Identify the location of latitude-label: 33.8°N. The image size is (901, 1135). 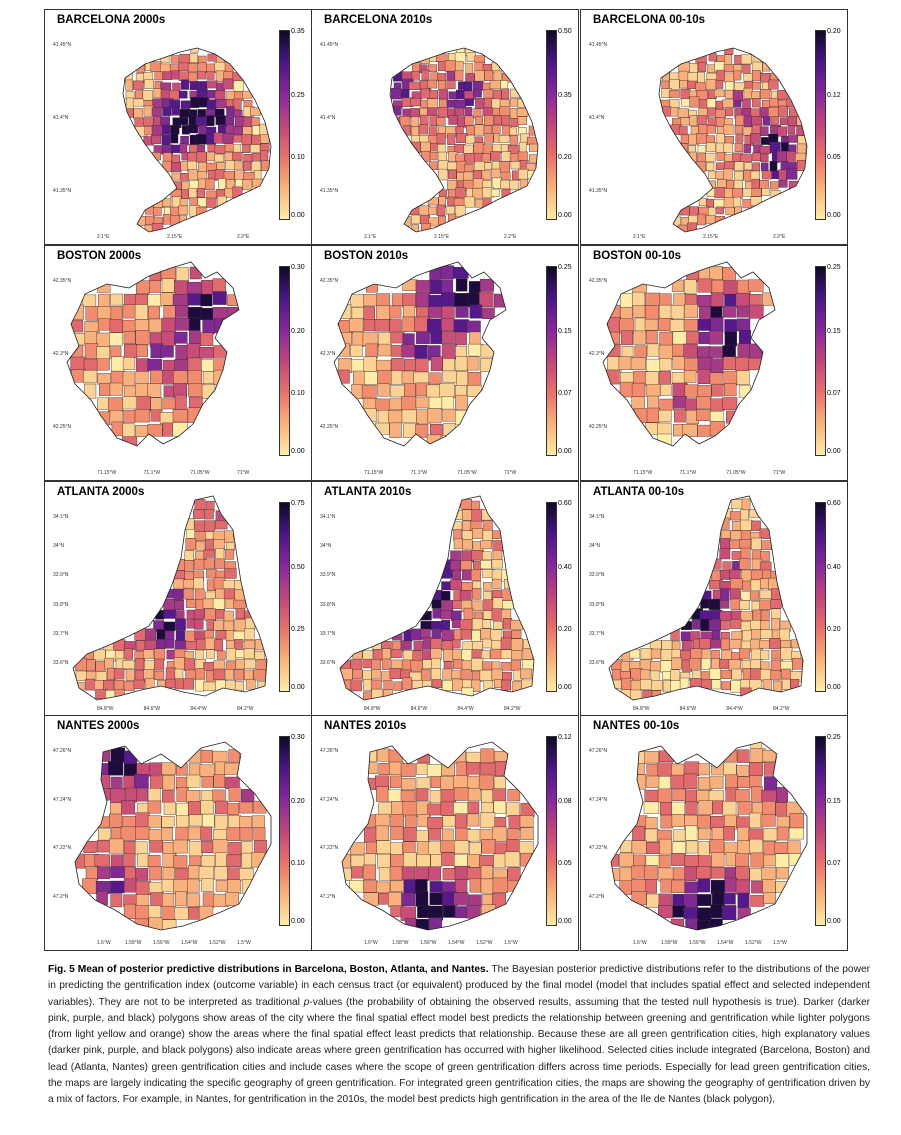
(328, 604).